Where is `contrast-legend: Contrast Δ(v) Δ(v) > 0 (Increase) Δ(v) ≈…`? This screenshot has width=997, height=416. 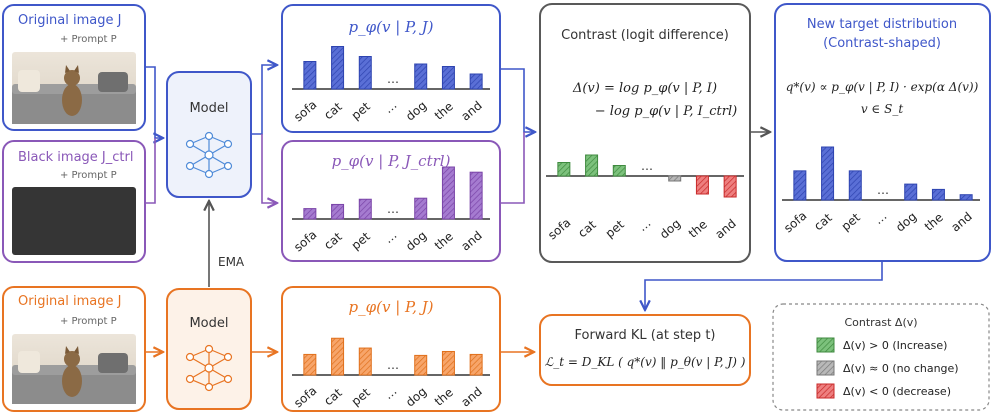 contrast-legend: Contrast Δ(v) Δ(v) > 0 (Increase) Δ(v) ≈… is located at coordinates (881, 357).